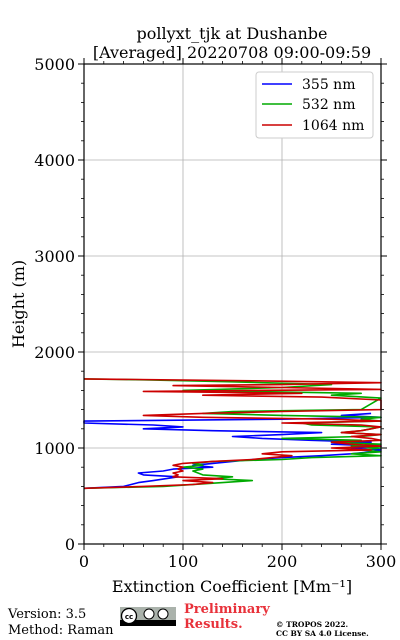 Image resolution: width=400 pixels, height=640 pixels. Describe the element at coordinates (328, 85) in the screenshot. I see `legend-label-355: 355 nm` at that location.